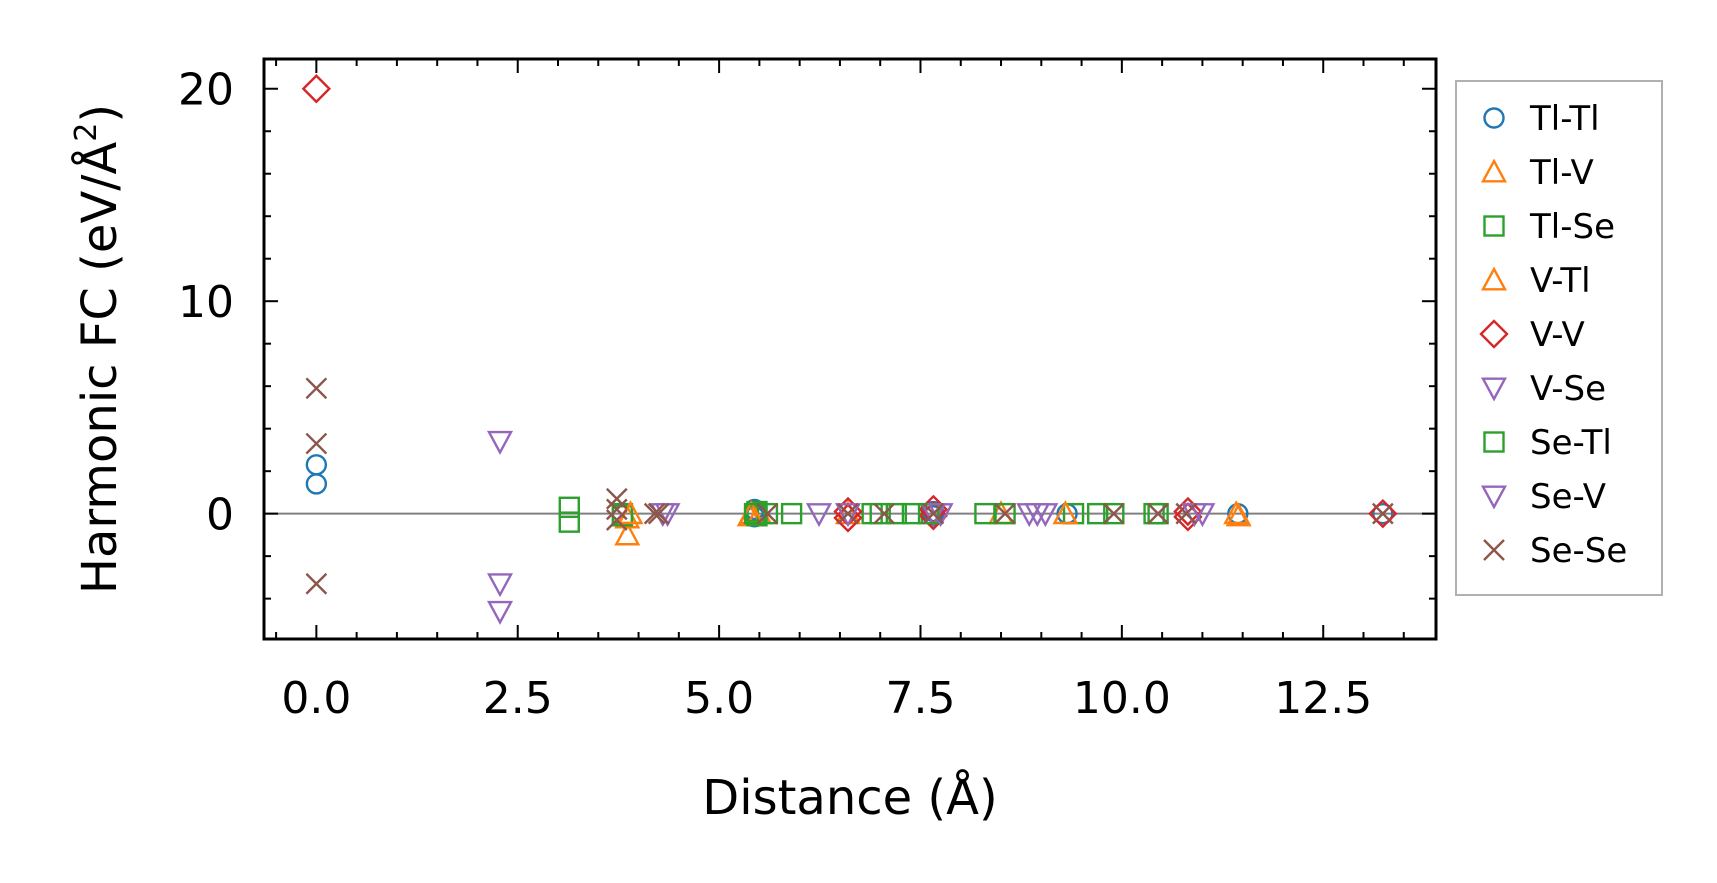 Image resolution: width=1717 pixels, height=883 pixels. What do you see at coordinates (518, 698) in the screenshot?
I see `x-tick-label: 2.5` at bounding box center [518, 698].